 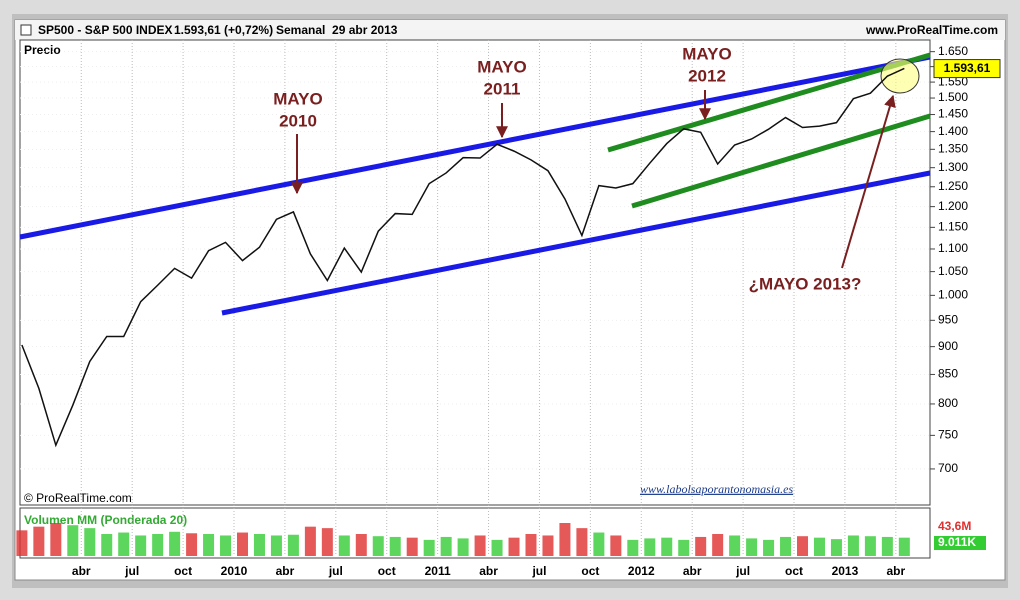 I want to click on y-tick-label: 1.200, so click(x=953, y=206).